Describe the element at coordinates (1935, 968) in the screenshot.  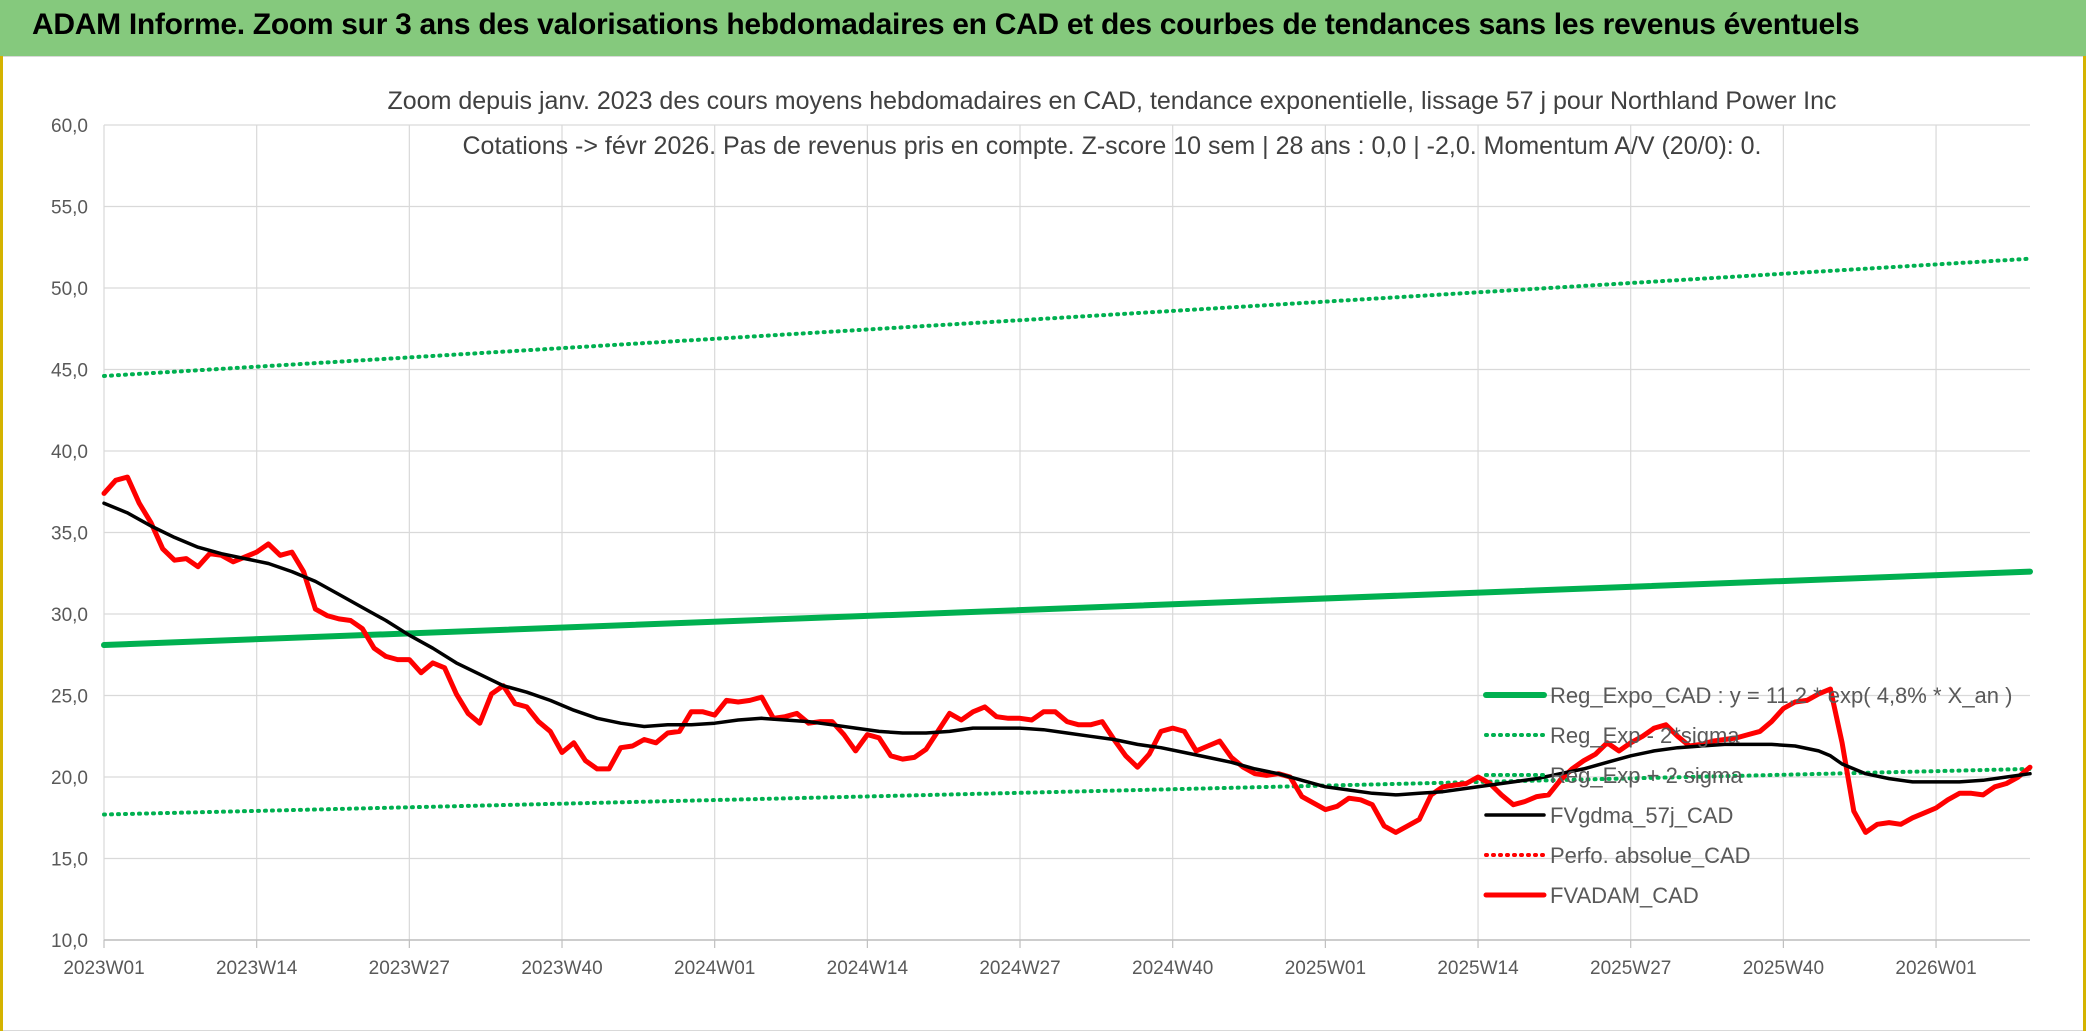
I see `x-tick-label: 2026W01` at that location.